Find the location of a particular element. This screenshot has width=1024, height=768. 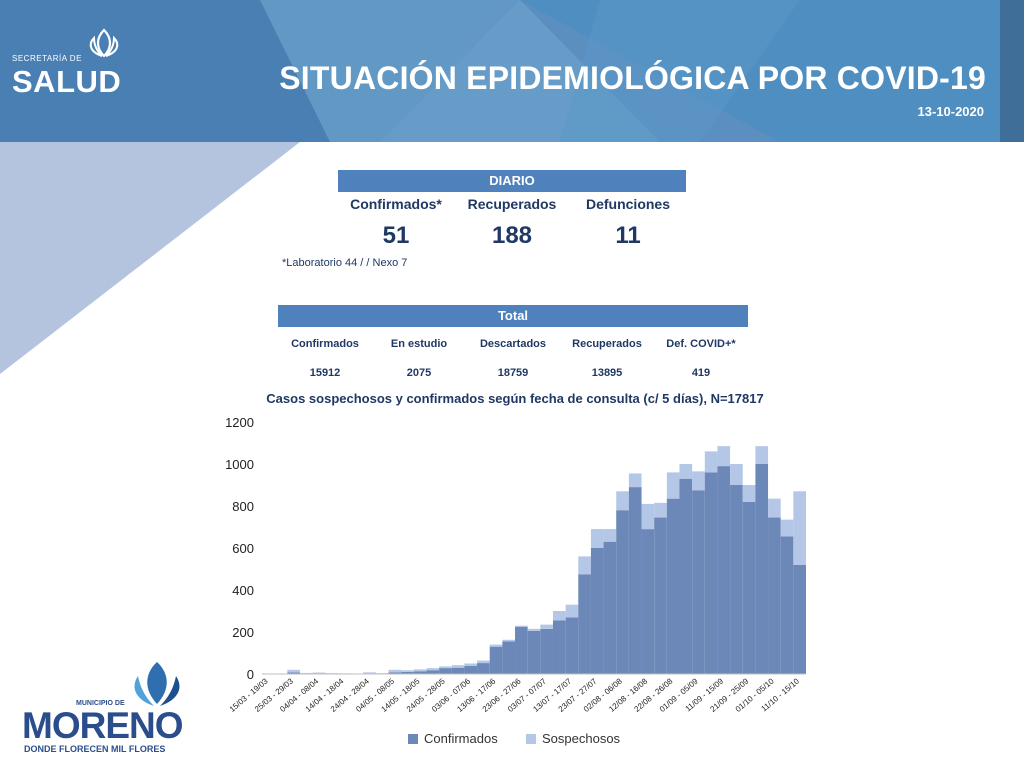

logo-municipio-text: MUNICIPIO DE is located at coordinates (100, 703).